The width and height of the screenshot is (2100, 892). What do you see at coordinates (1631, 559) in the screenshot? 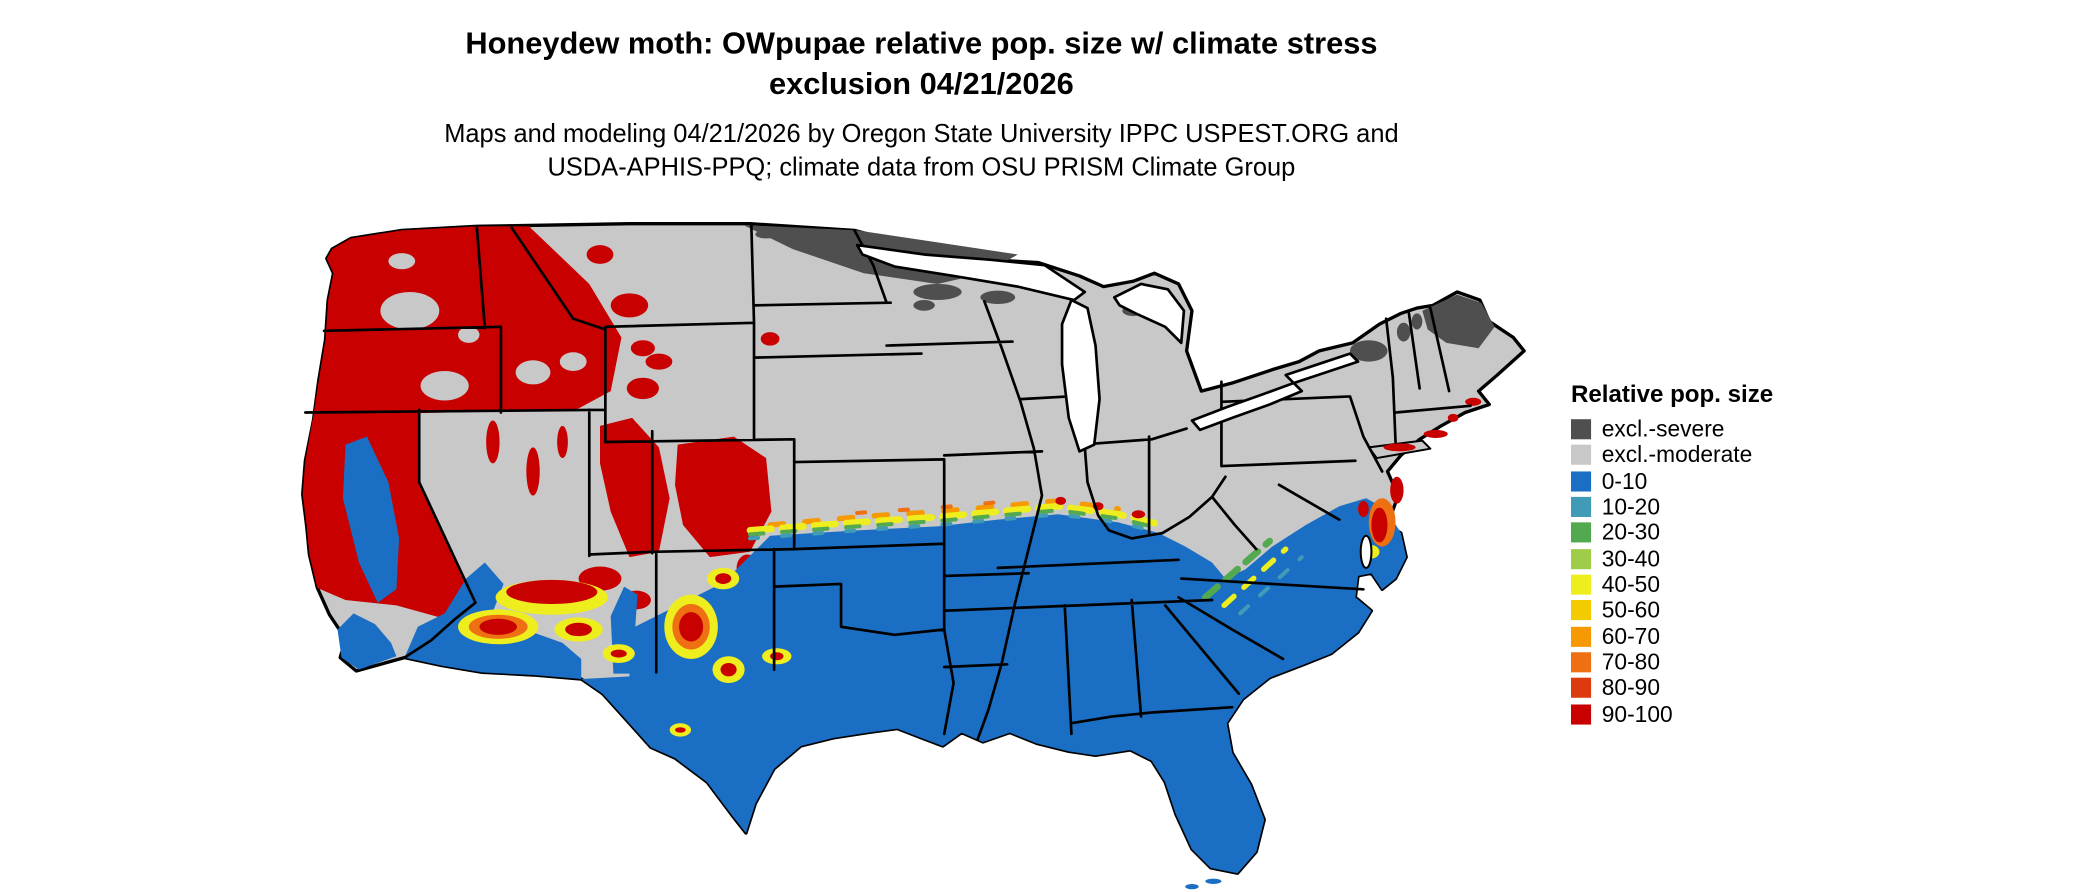
I see `legend-label-30-40: 30-40` at bounding box center [1631, 559].